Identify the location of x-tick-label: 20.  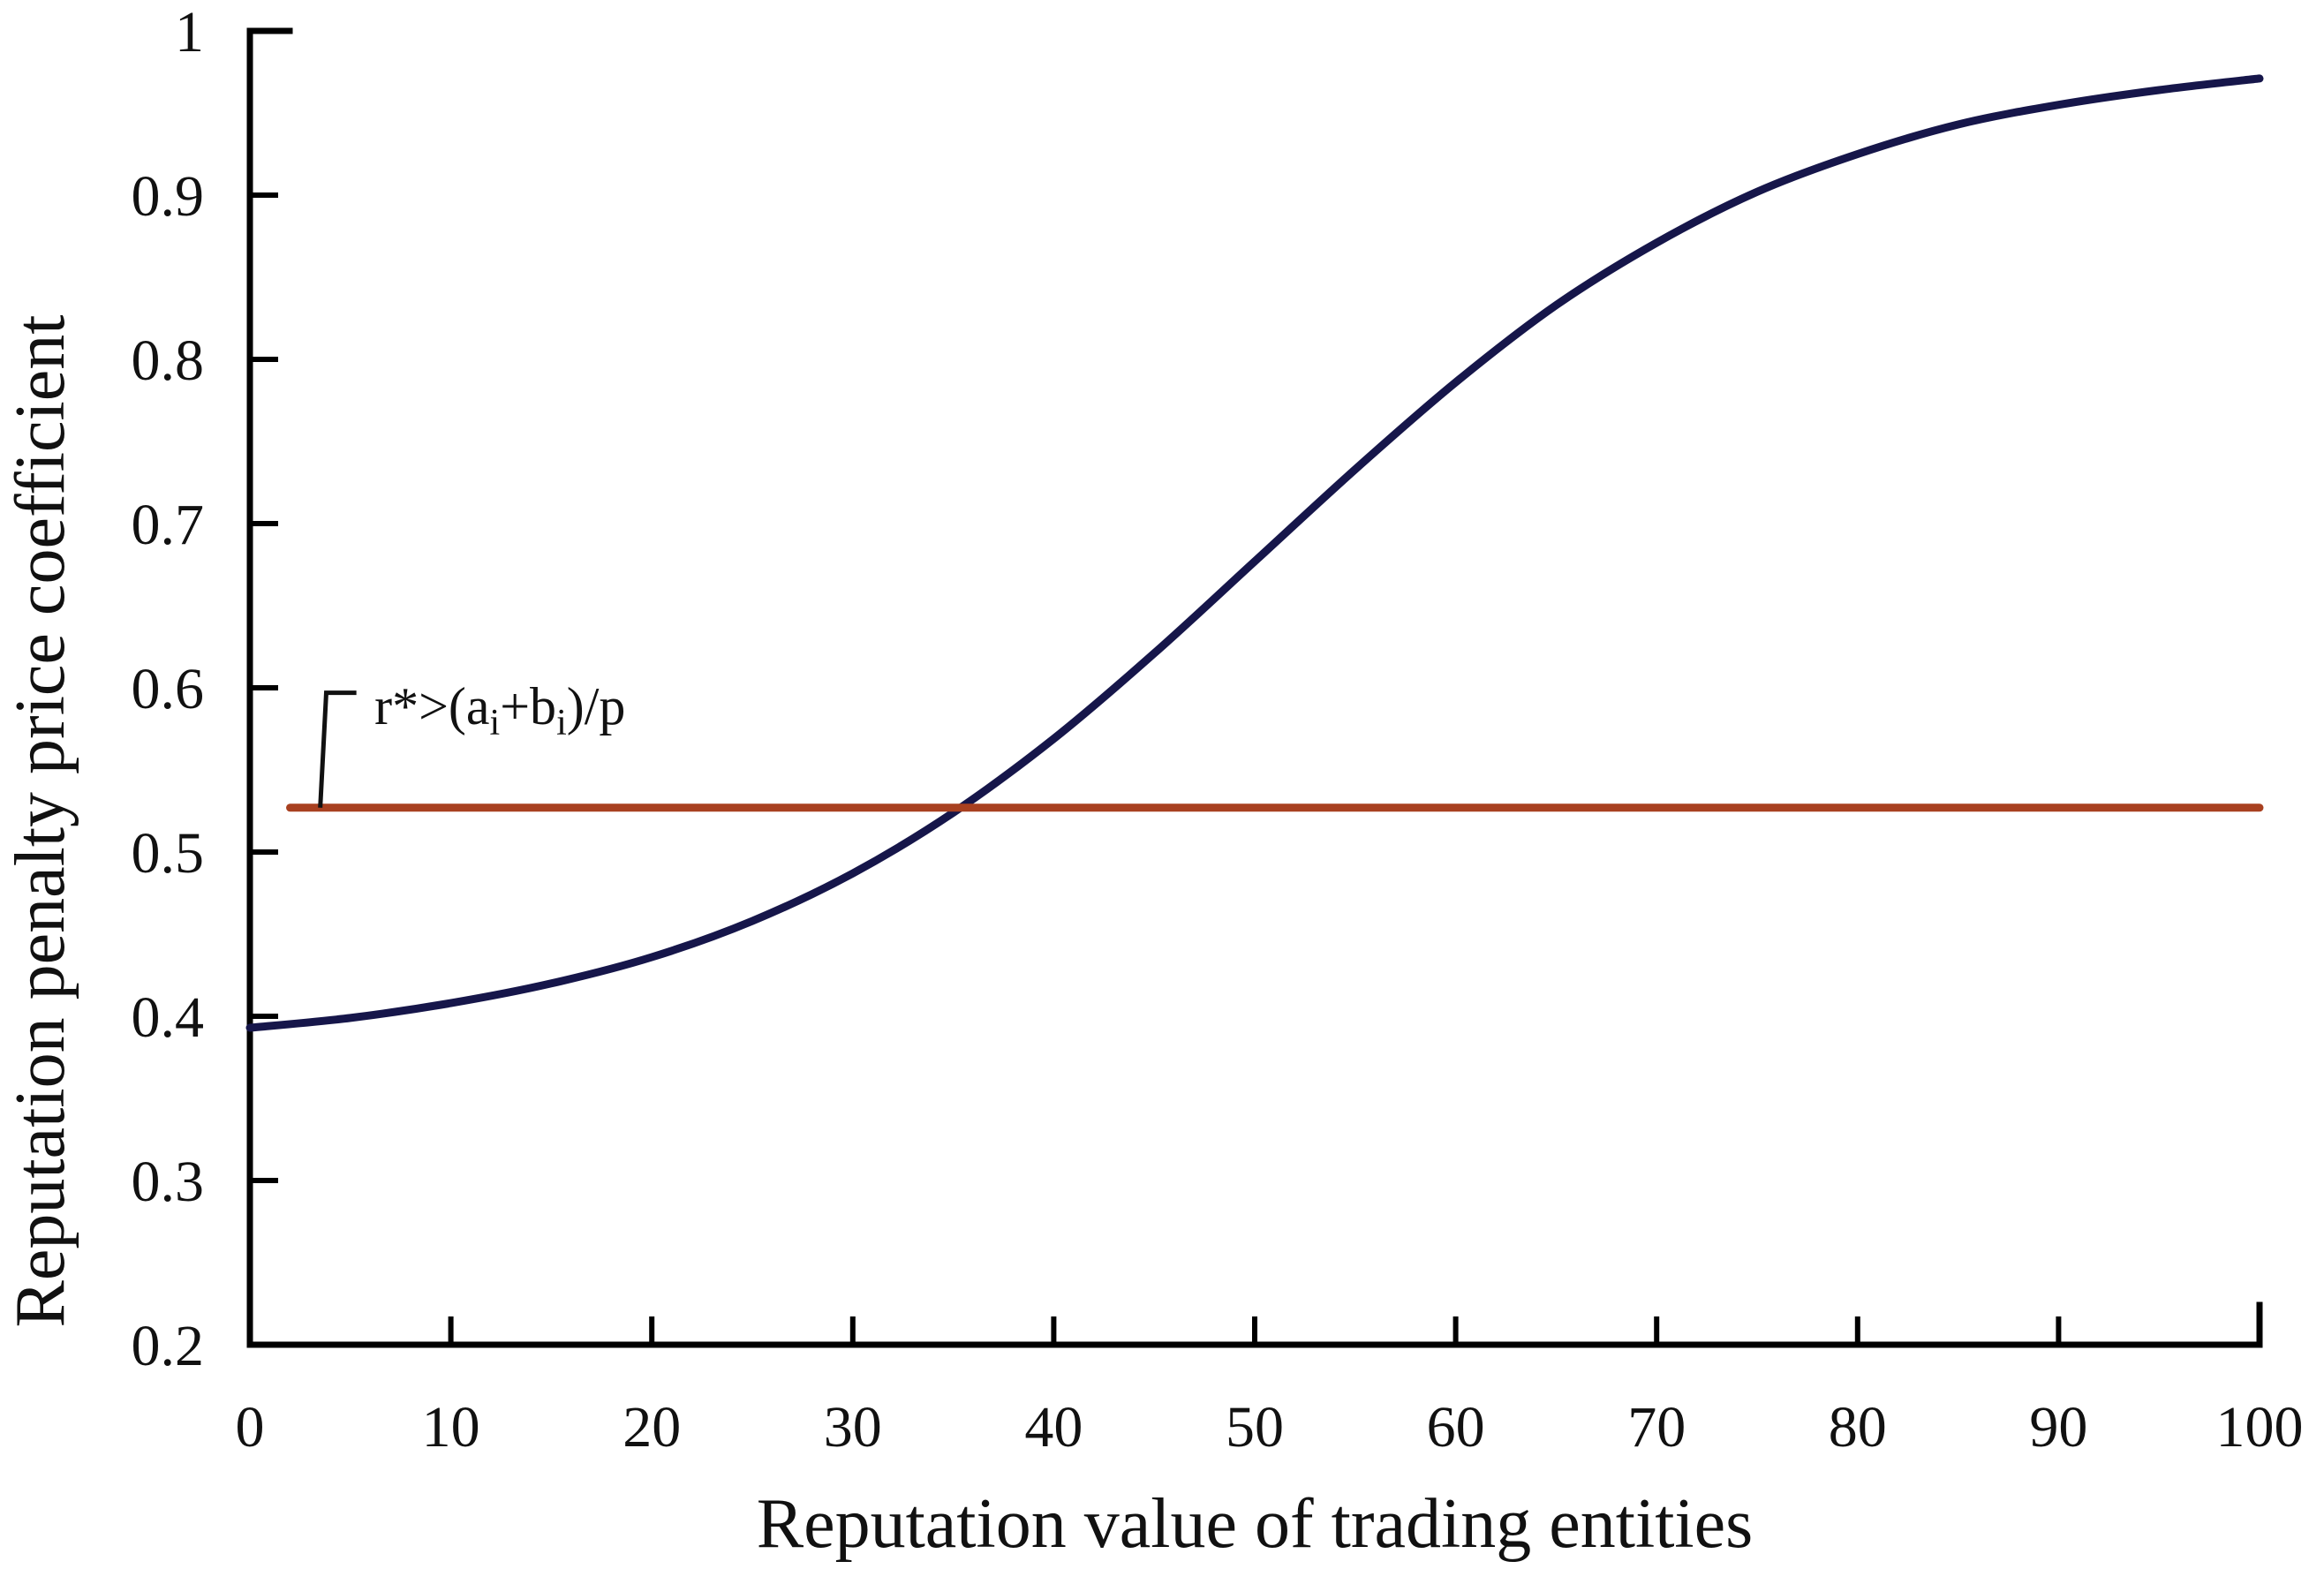
(651, 1427).